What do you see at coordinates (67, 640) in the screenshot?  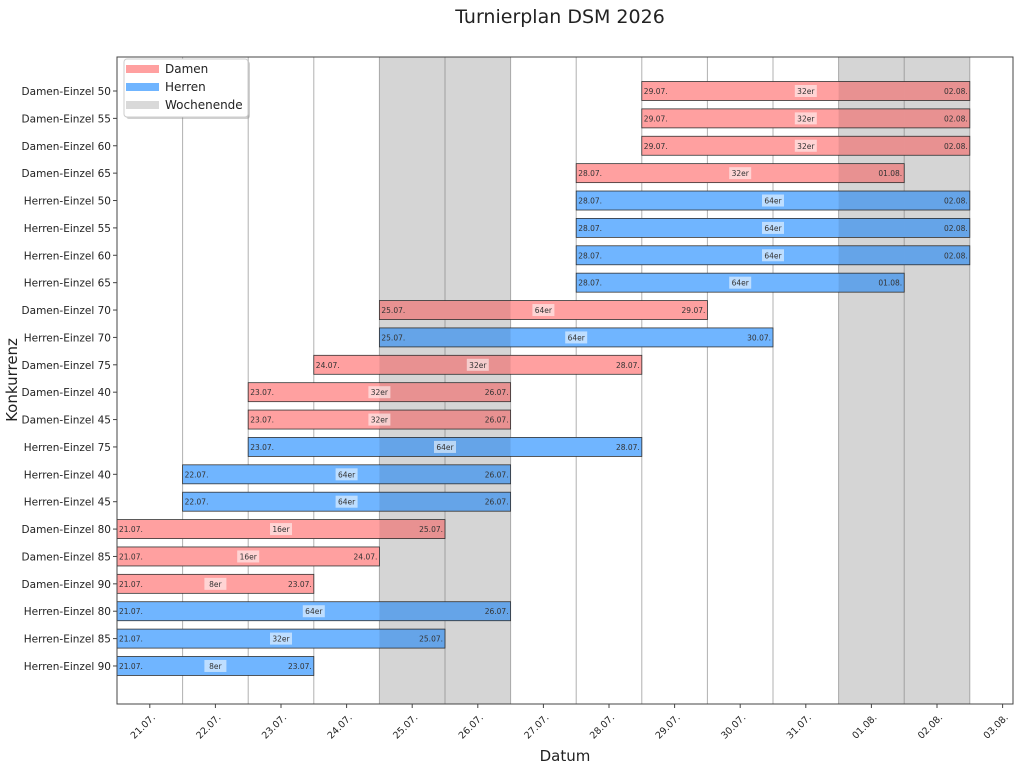 I see `y-tick-label: Herren-Einzel 85` at bounding box center [67, 640].